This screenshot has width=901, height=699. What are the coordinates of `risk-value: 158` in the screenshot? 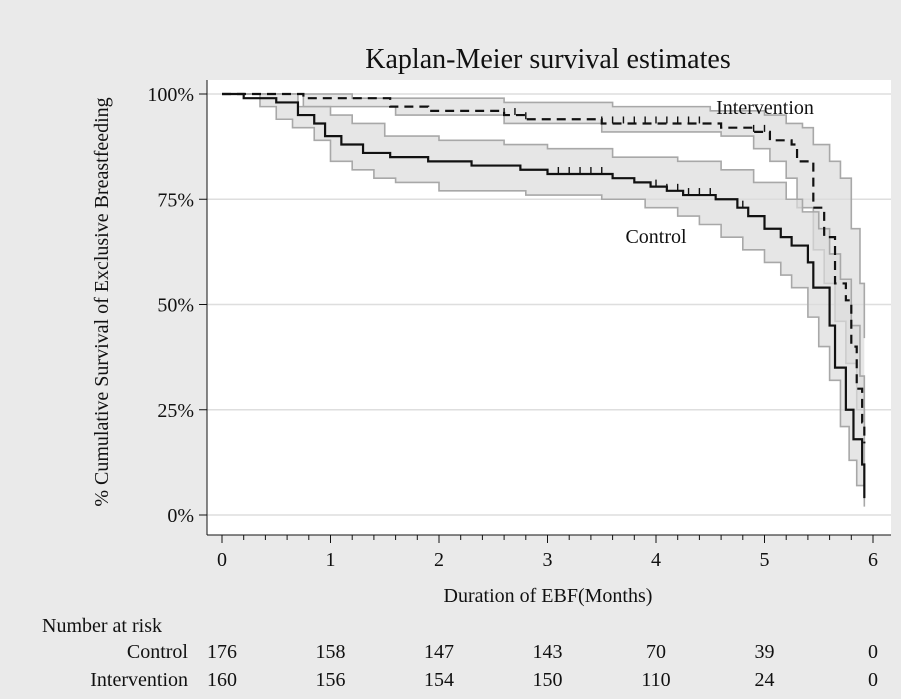 It's located at (331, 652).